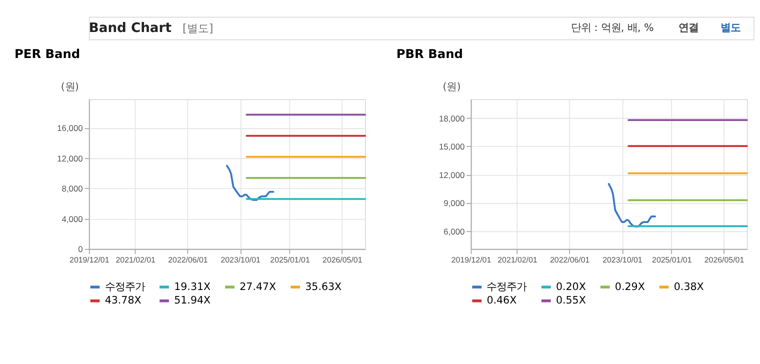 The height and width of the screenshot is (364, 760). What do you see at coordinates (81, 249) in the screenshot?
I see `y-tick-label: 0` at bounding box center [81, 249].